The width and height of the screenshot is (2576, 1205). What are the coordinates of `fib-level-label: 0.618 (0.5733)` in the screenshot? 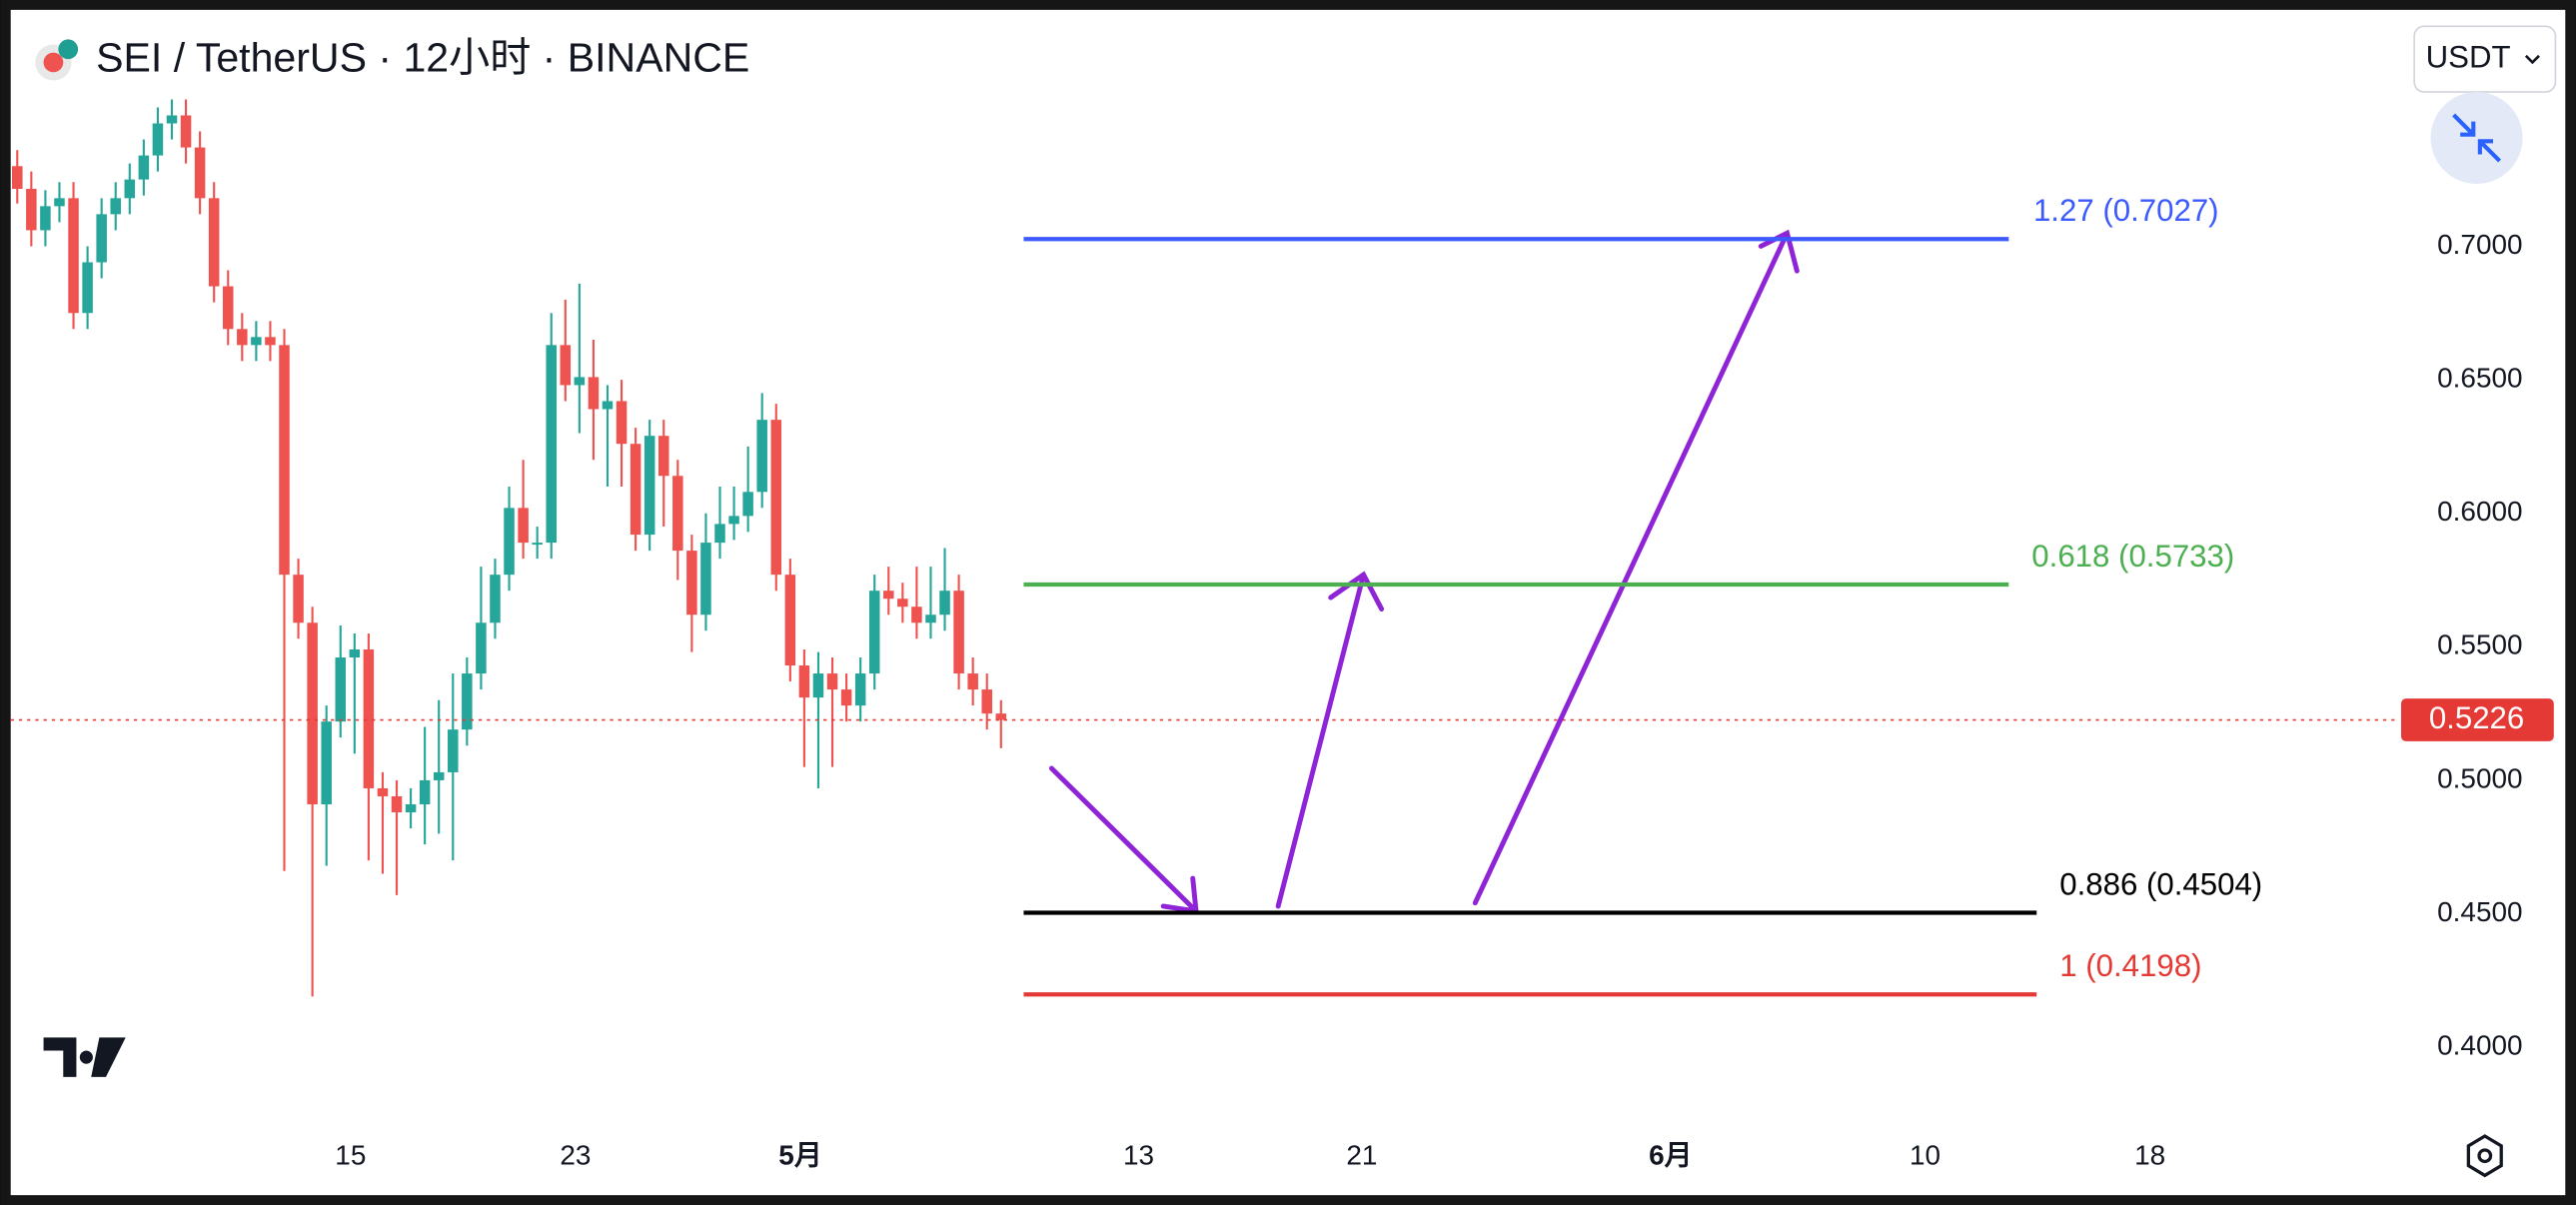 It's located at (2132, 556).